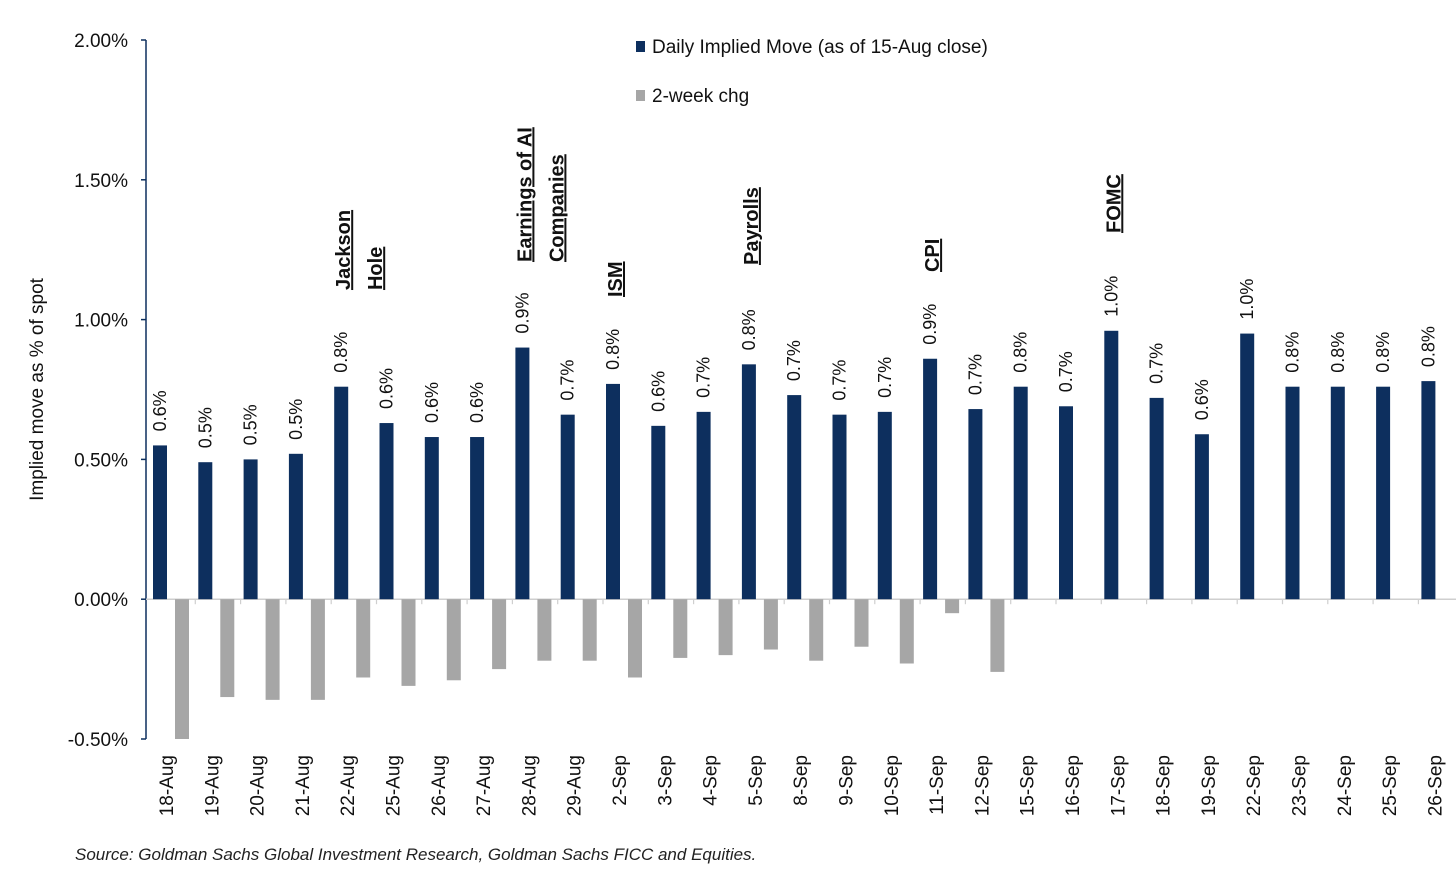  Describe the element at coordinates (620, 780) in the screenshot. I see `x-tick-label: 2-Sep` at that location.